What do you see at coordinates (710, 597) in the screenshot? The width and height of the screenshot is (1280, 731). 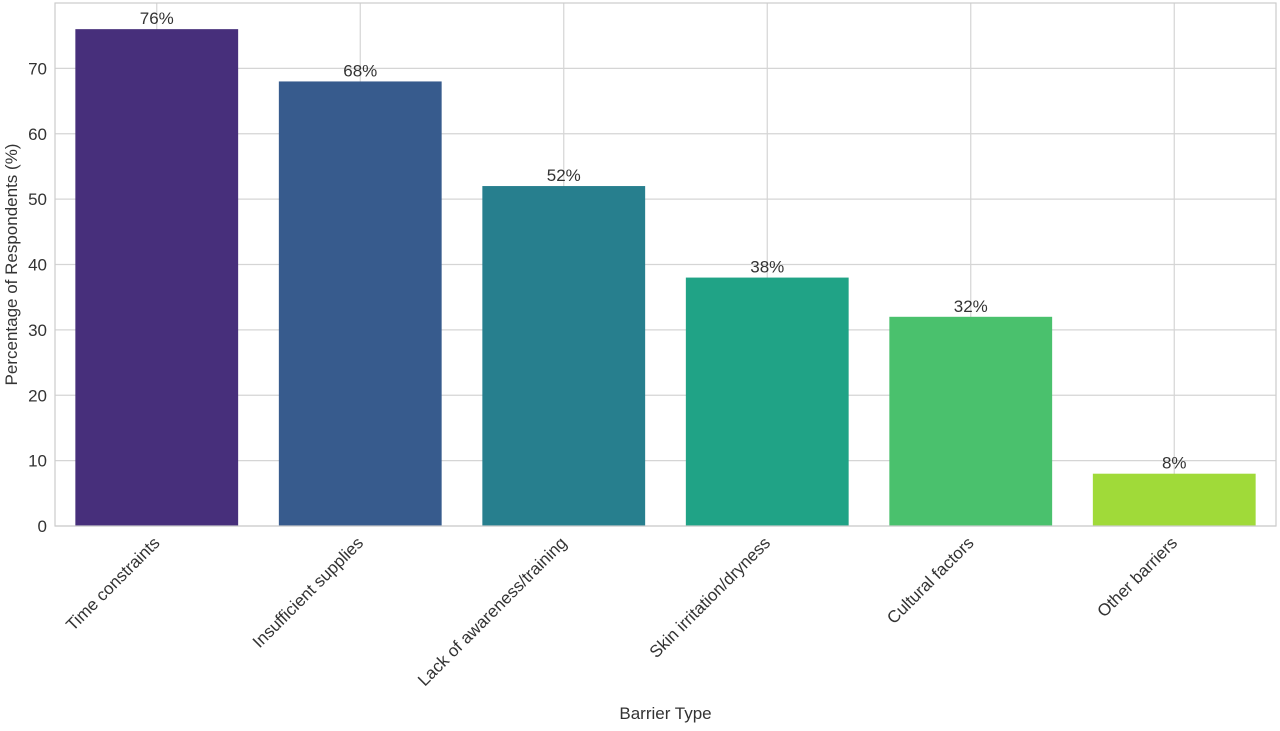 I see `x-tick-label: Skin irritation/dryness` at bounding box center [710, 597].